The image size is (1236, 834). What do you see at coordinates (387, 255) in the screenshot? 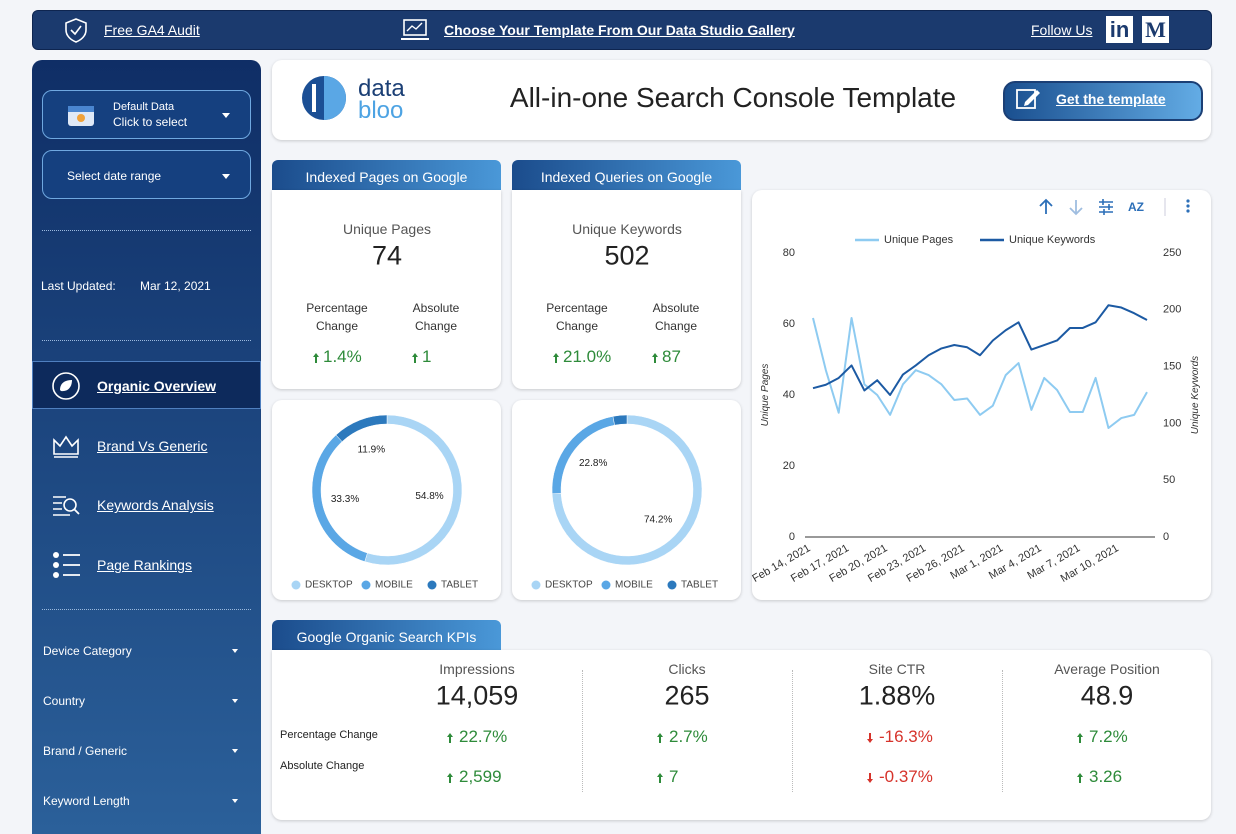
I see `metric-value: 74` at bounding box center [387, 255].